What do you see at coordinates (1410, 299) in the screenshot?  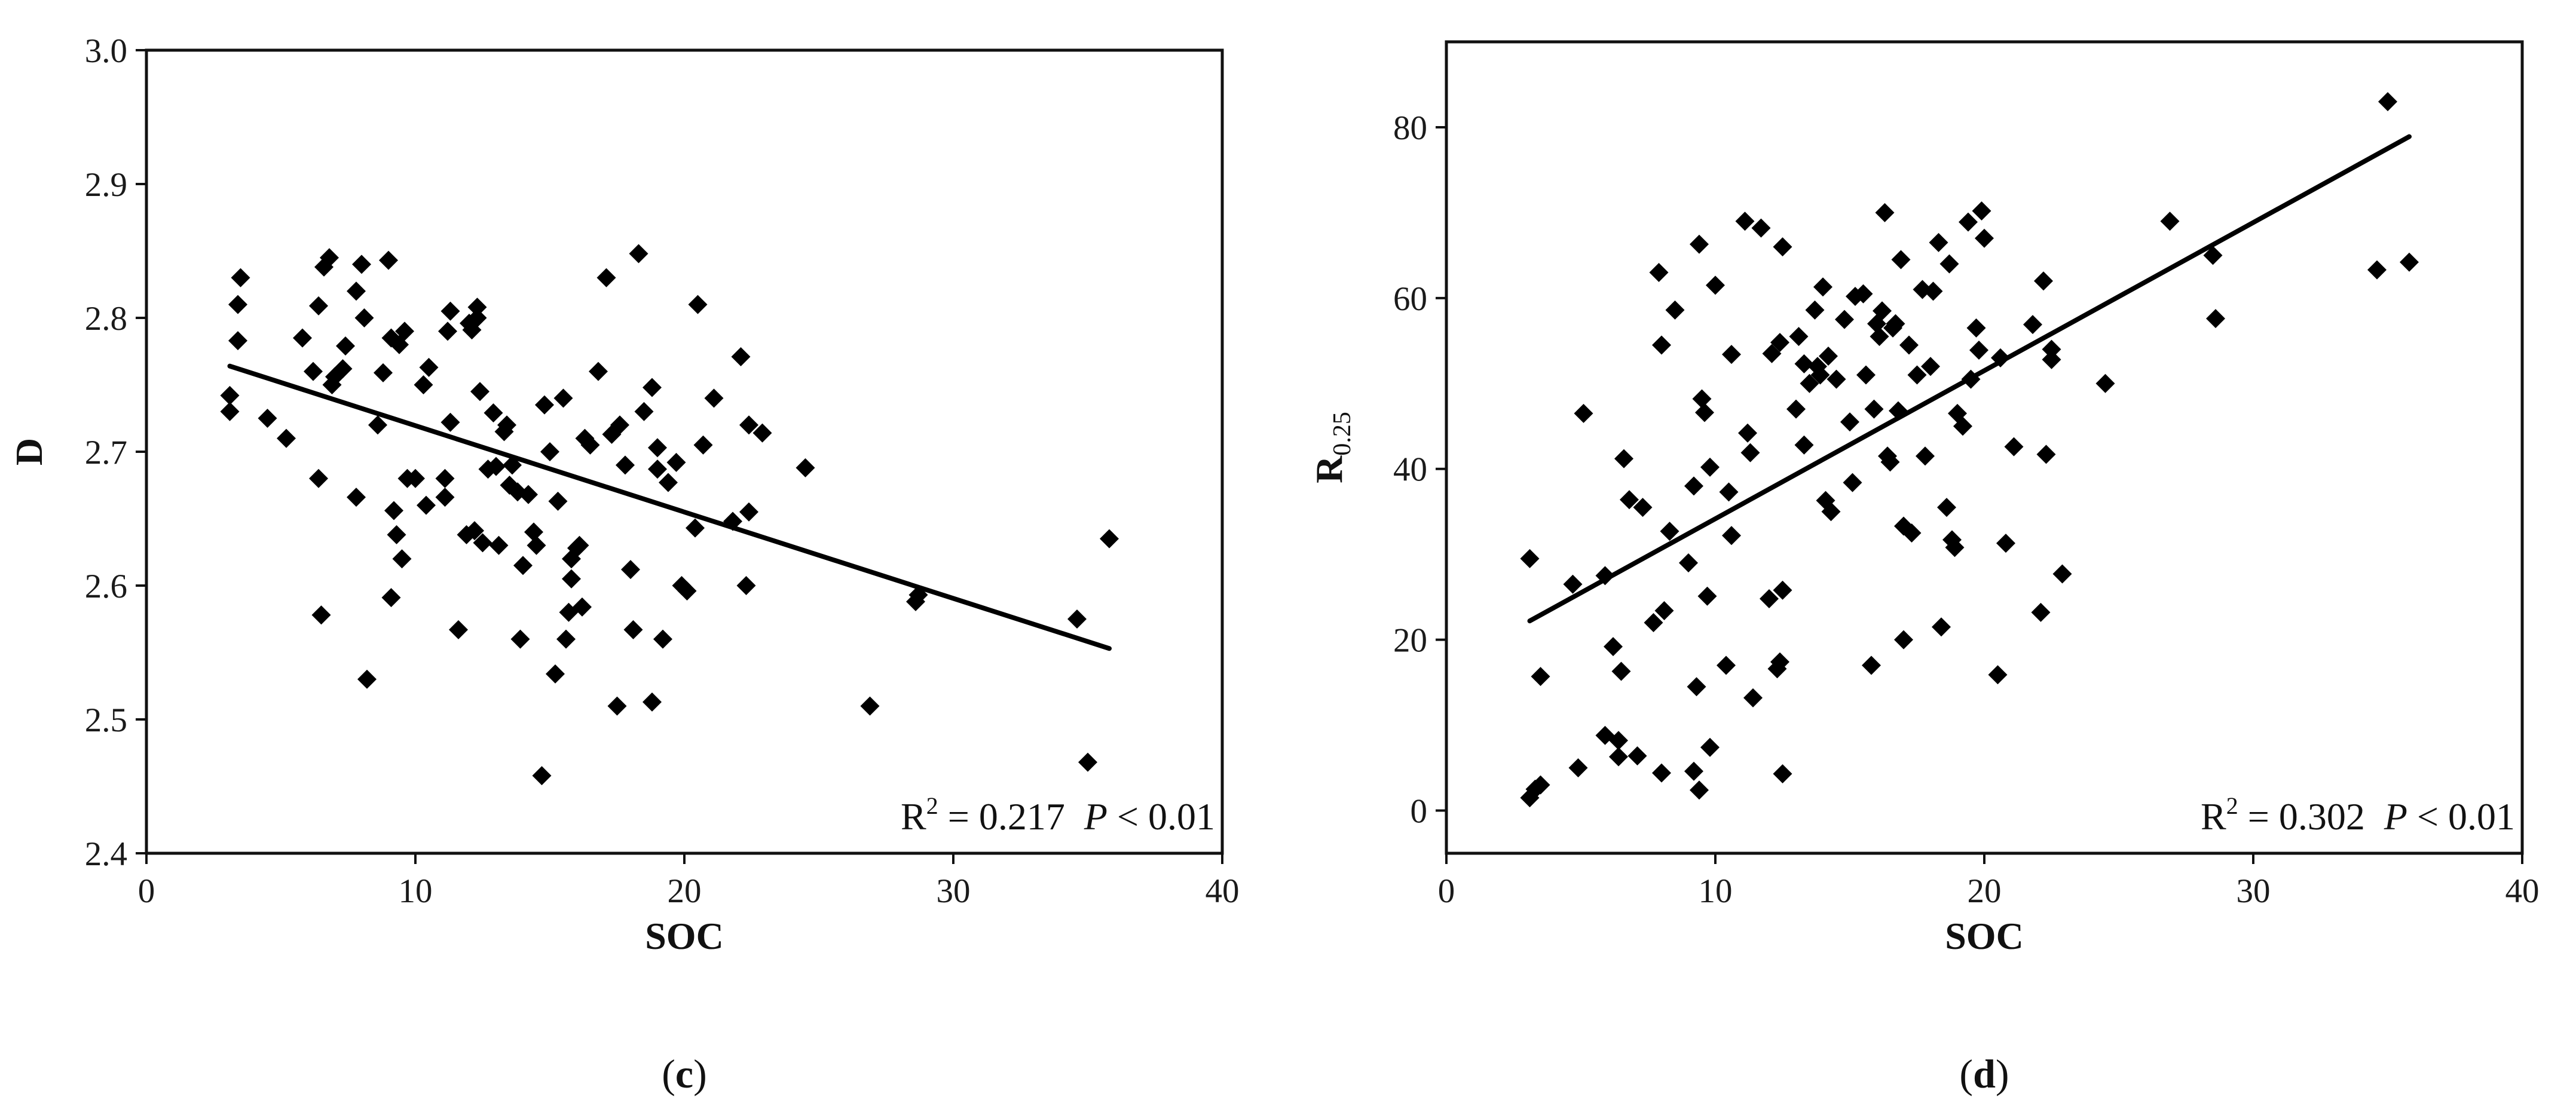 I see `panel-d-y-tick-label: 60` at bounding box center [1410, 299].